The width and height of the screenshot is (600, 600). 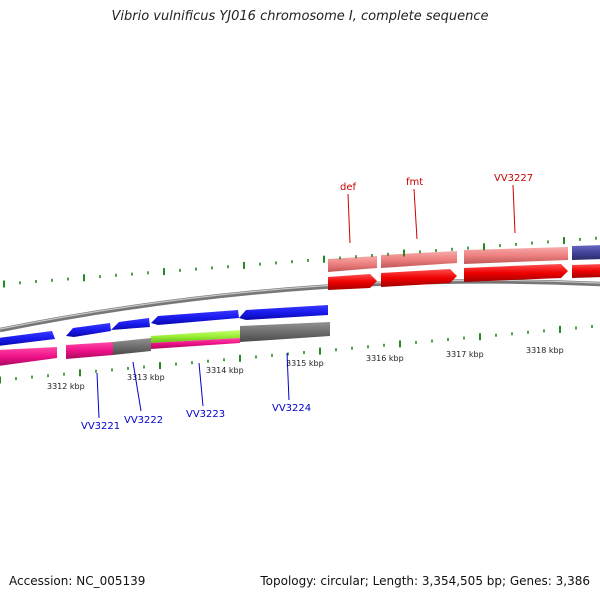 I want to click on accession-info: Accession: NC_005139, so click(x=77, y=581).